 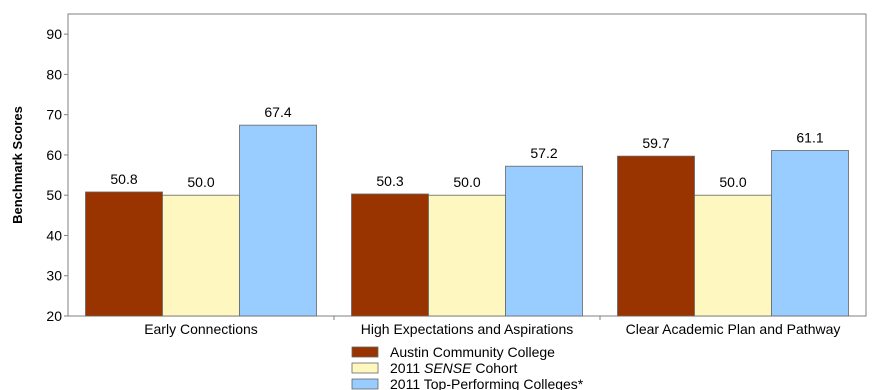 What do you see at coordinates (655, 143) in the screenshot?
I see `bar-value-label: 59.7` at bounding box center [655, 143].